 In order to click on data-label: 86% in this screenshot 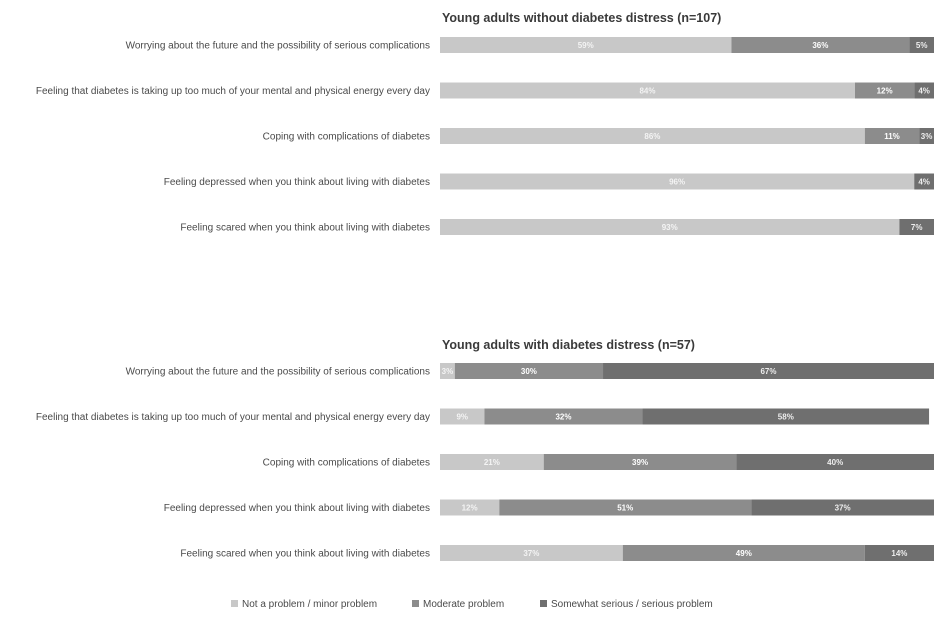, I will do `click(652, 136)`.